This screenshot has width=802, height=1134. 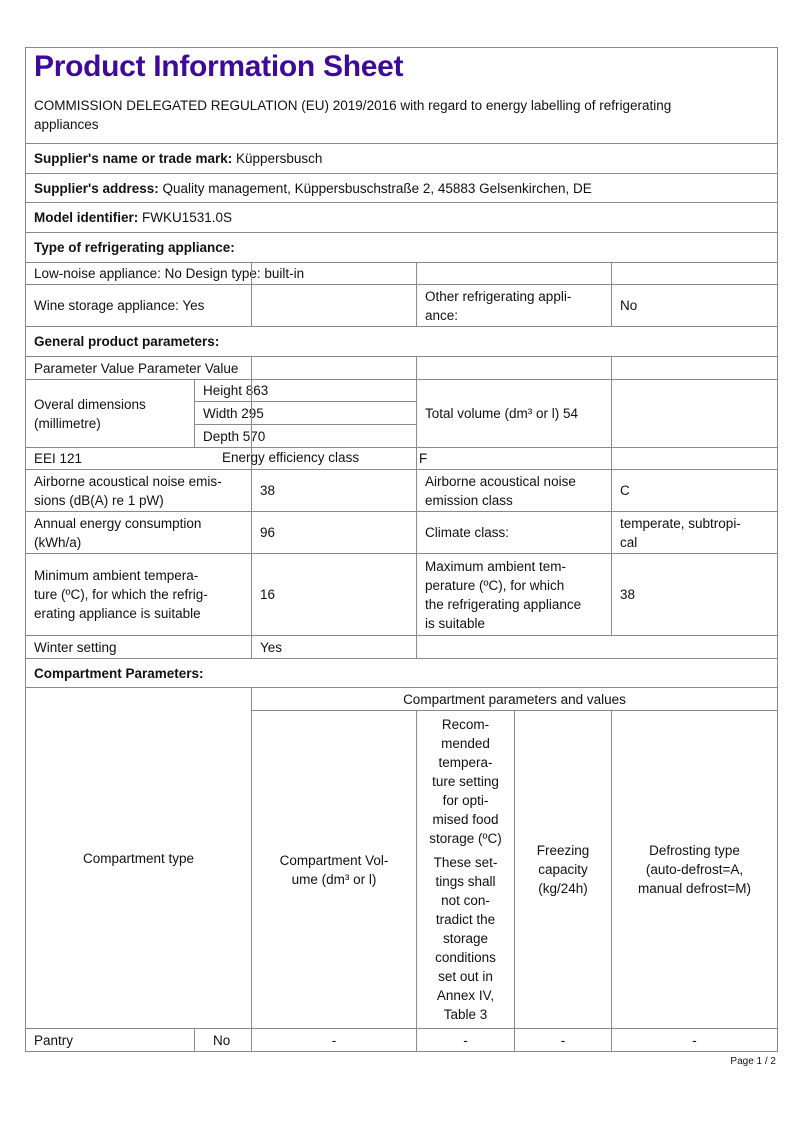 What do you see at coordinates (334, 647) in the screenshot?
I see `winter-value: Yes` at bounding box center [334, 647].